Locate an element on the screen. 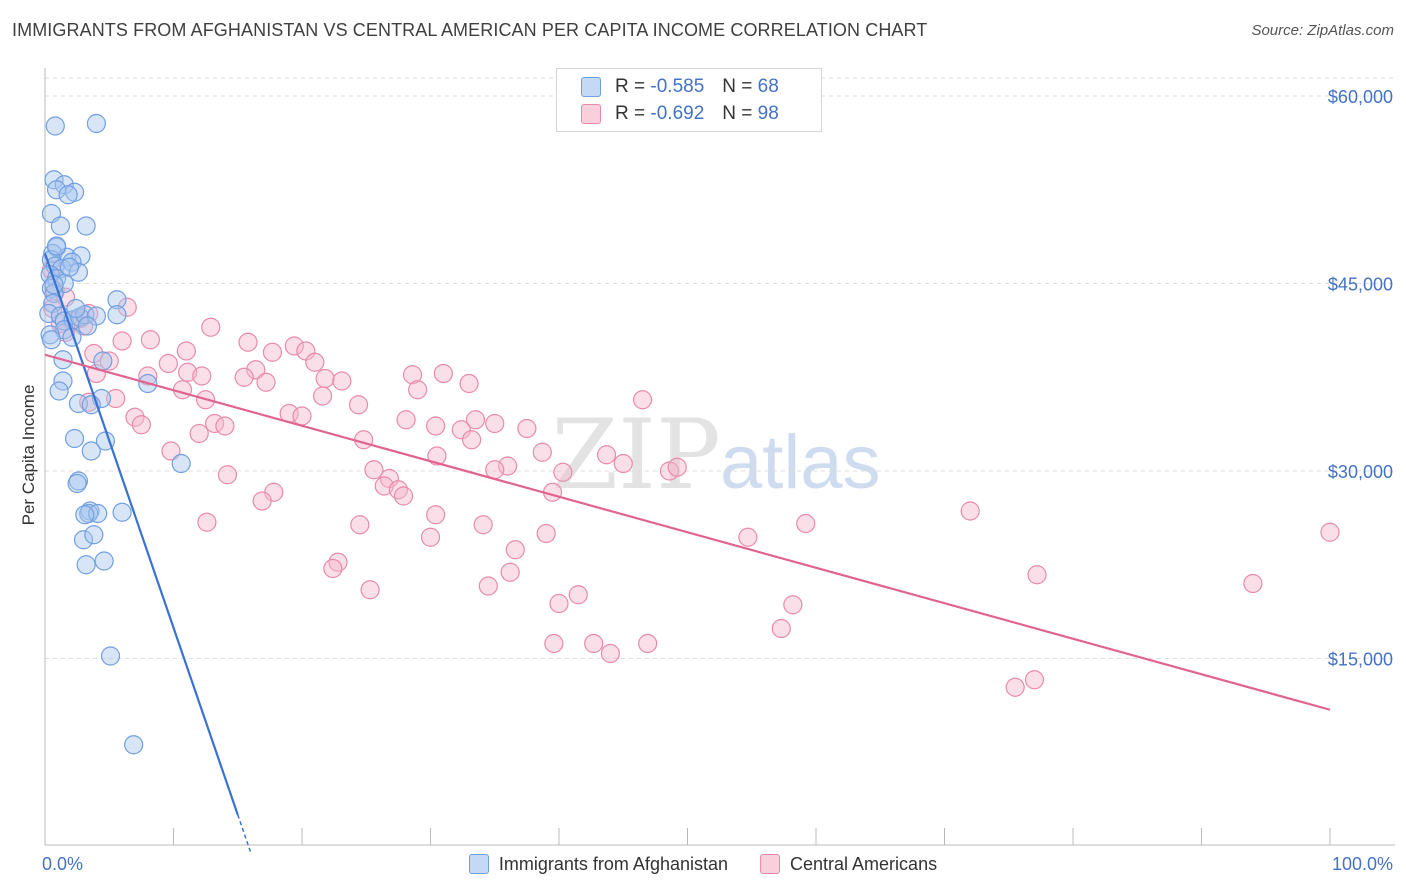 The height and width of the screenshot is (892, 1406). watermark: ZIP atlas is located at coordinates (715, 455).